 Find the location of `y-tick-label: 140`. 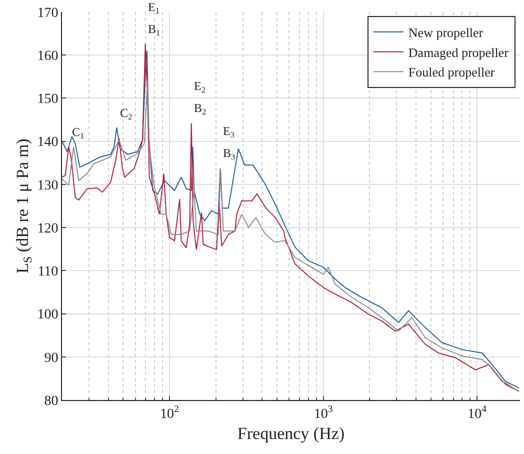

y-tick-label: 140 is located at coordinates (47, 142).